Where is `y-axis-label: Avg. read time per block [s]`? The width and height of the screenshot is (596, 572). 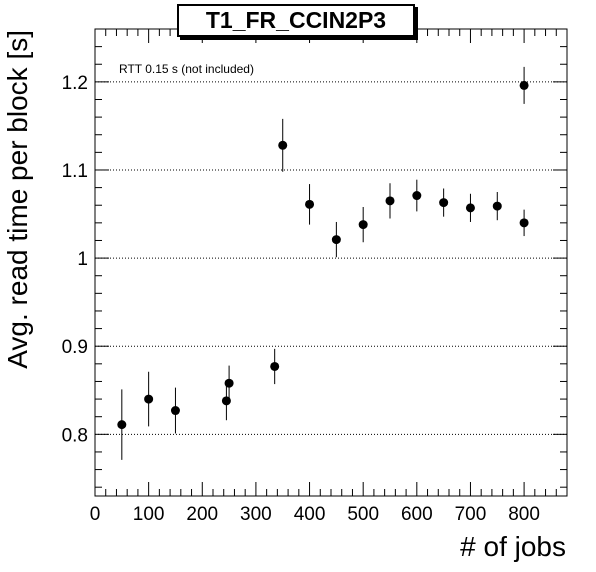 y-axis-label: Avg. read time per block [s] is located at coordinates (17, 199).